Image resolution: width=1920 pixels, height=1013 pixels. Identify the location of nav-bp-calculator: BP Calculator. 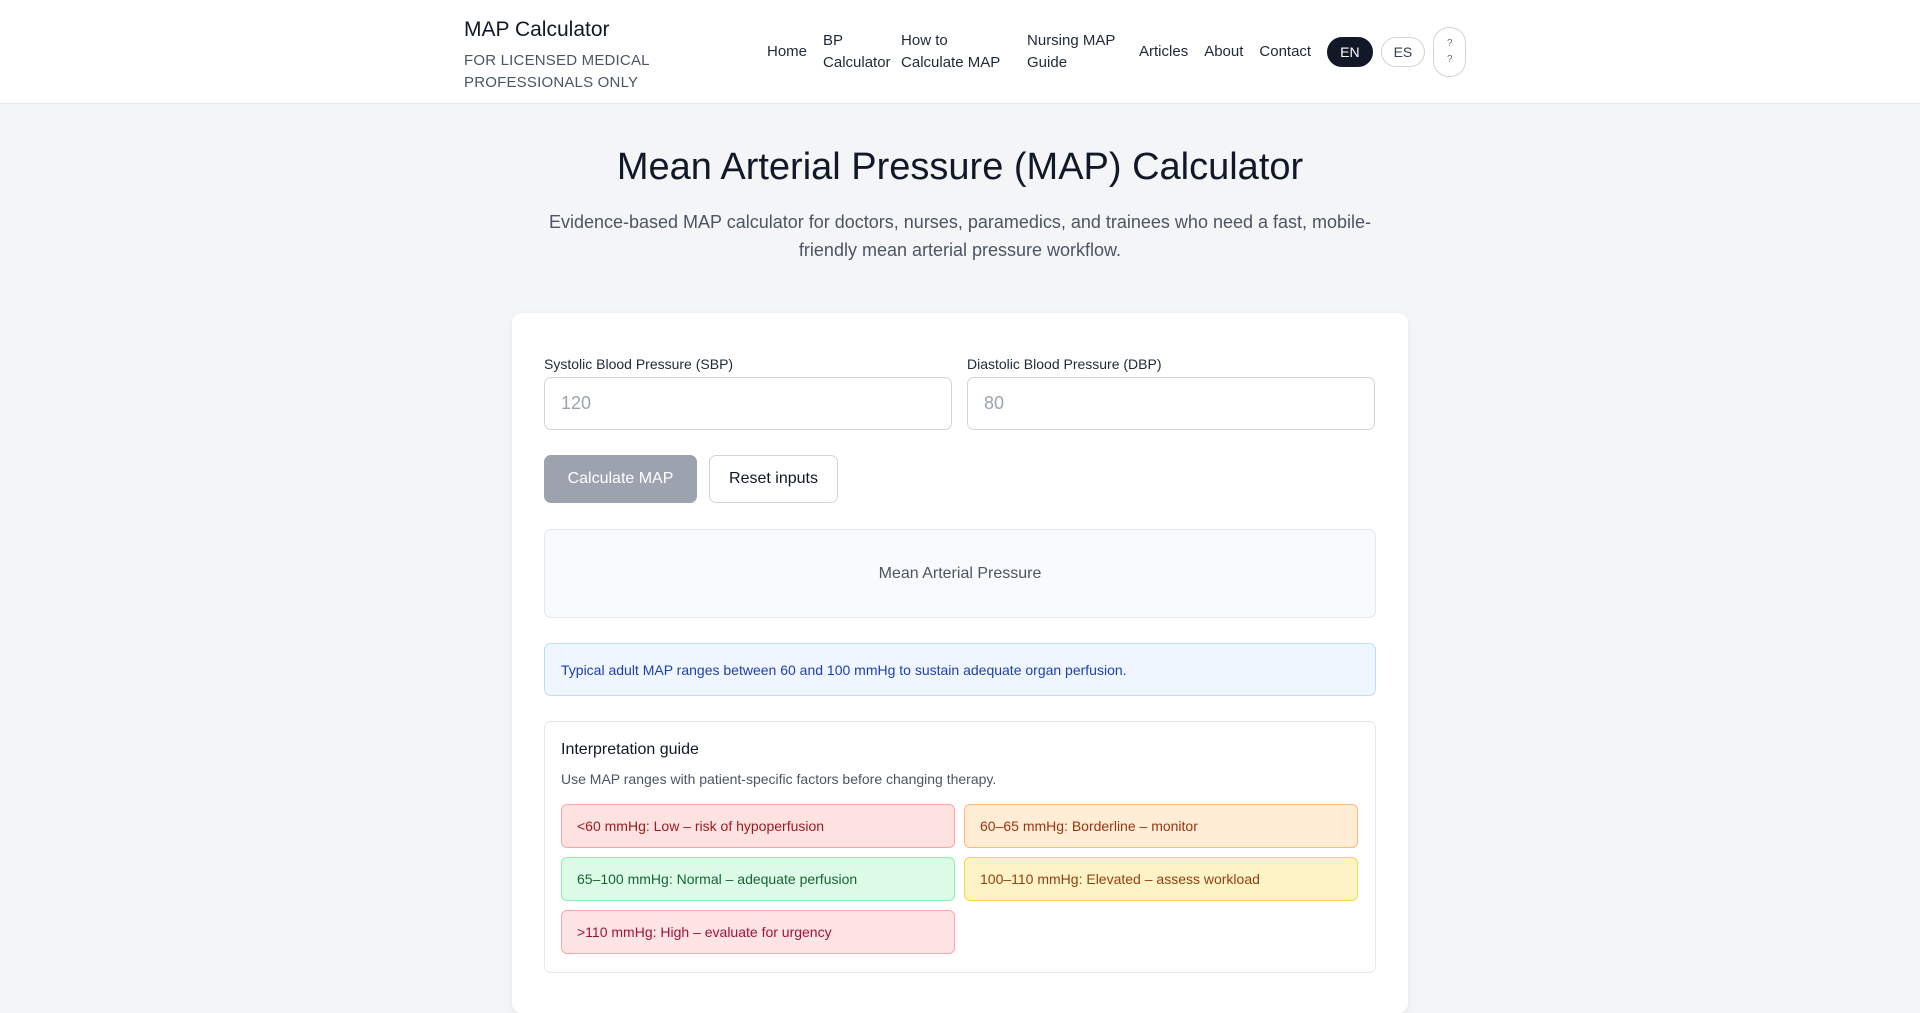
(857, 51).